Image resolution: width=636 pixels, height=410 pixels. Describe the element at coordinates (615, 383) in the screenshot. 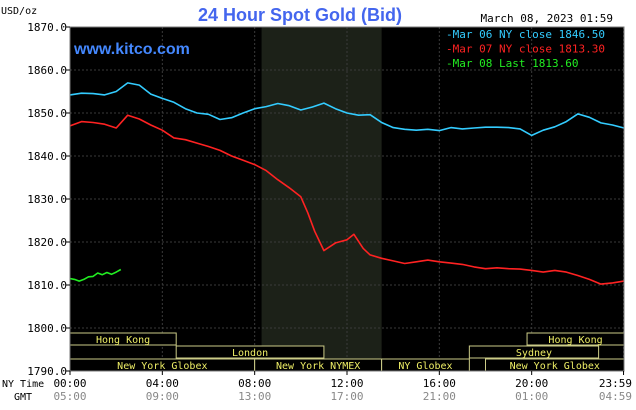

I see `x-tick-label-ny: 23:59` at that location.